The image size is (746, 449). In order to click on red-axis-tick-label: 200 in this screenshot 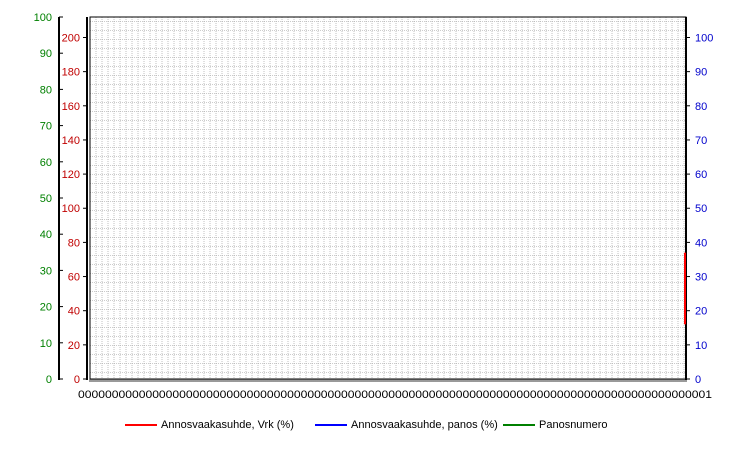, I will do `click(71, 38)`.